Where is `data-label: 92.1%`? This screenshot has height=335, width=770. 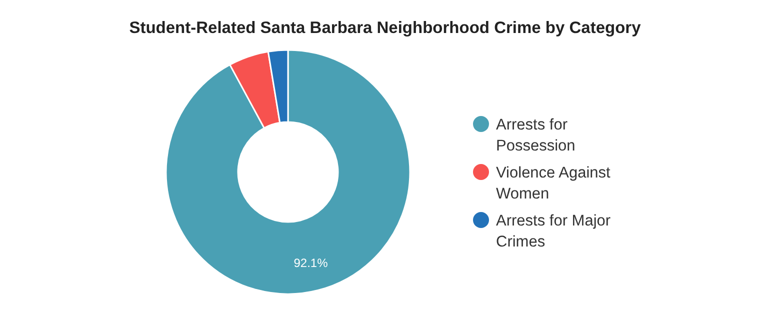
data-label: 92.1% is located at coordinates (311, 263).